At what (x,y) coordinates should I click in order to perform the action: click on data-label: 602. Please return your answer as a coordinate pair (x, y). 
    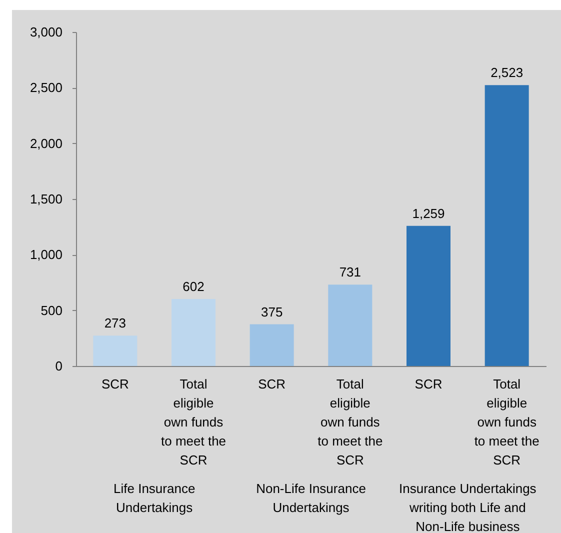
    Looking at the image, I should click on (193, 286).